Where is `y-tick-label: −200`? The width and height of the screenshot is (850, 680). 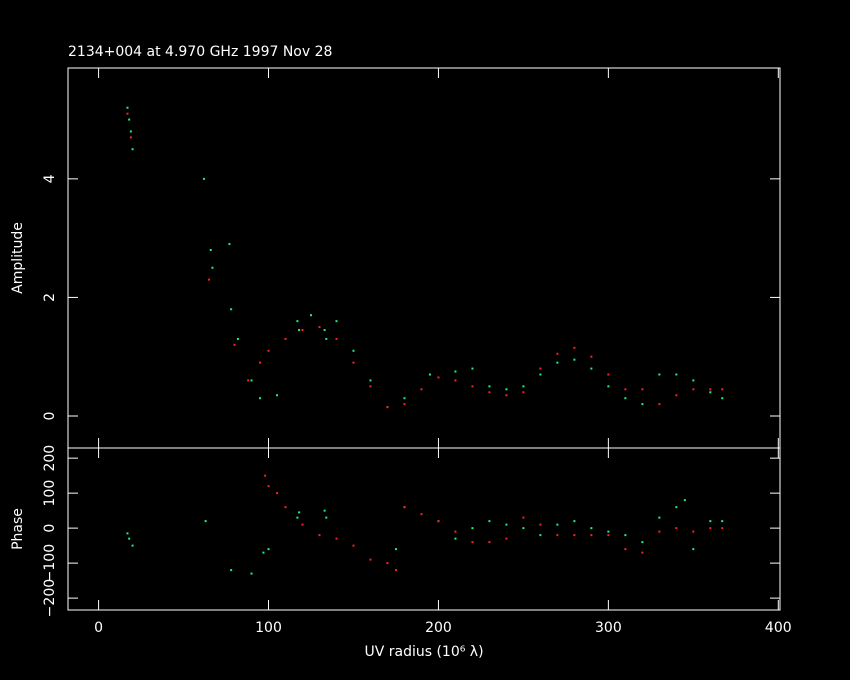 y-tick-label: −200 is located at coordinates (50, 598).